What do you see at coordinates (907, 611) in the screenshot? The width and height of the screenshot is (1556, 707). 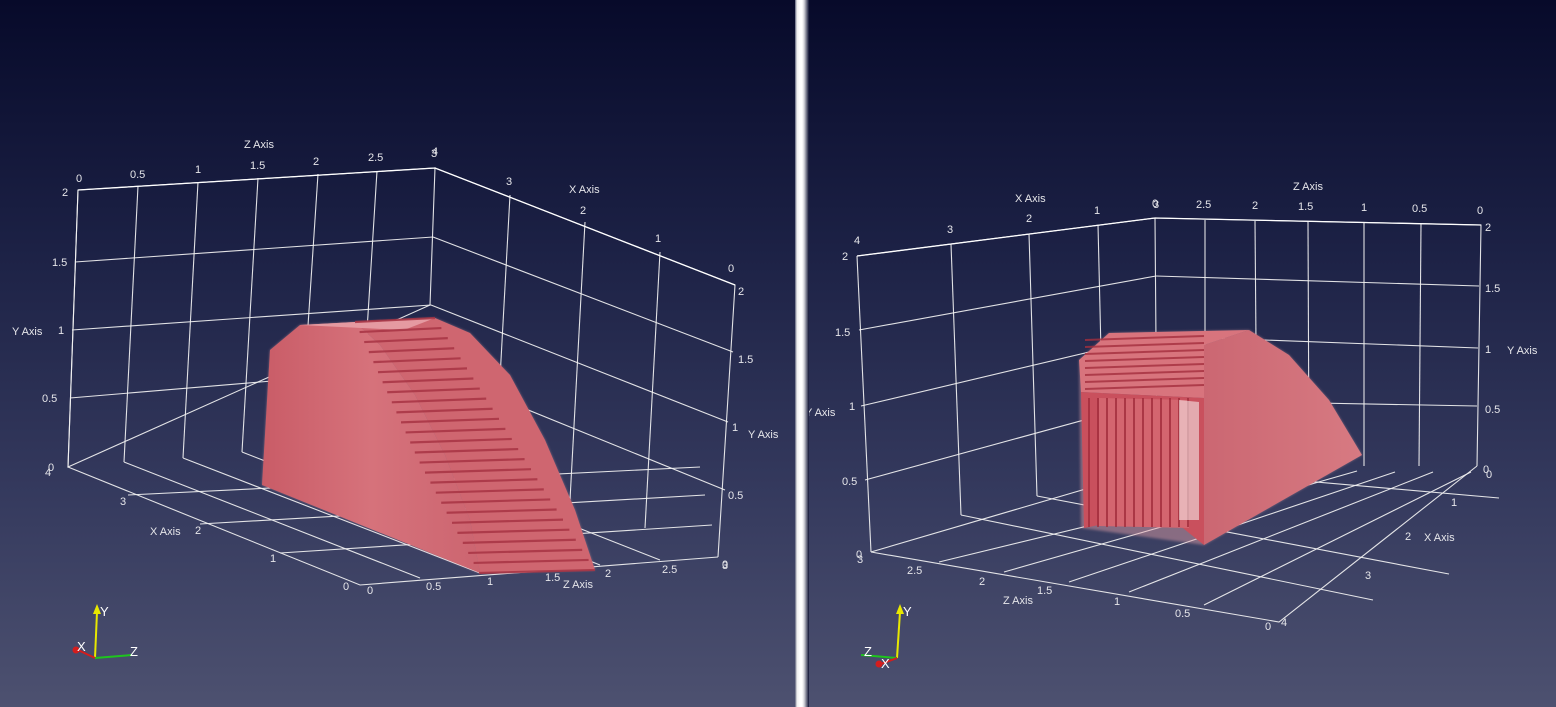 I see `orient-y-label: Y` at bounding box center [907, 611].